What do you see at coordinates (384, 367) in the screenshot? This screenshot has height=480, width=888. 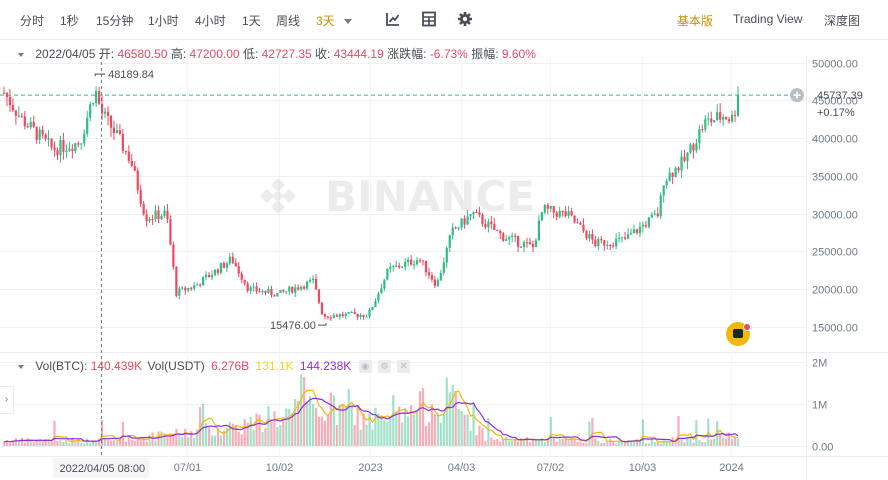 I see `settings-icon: ⚙` at bounding box center [384, 367].